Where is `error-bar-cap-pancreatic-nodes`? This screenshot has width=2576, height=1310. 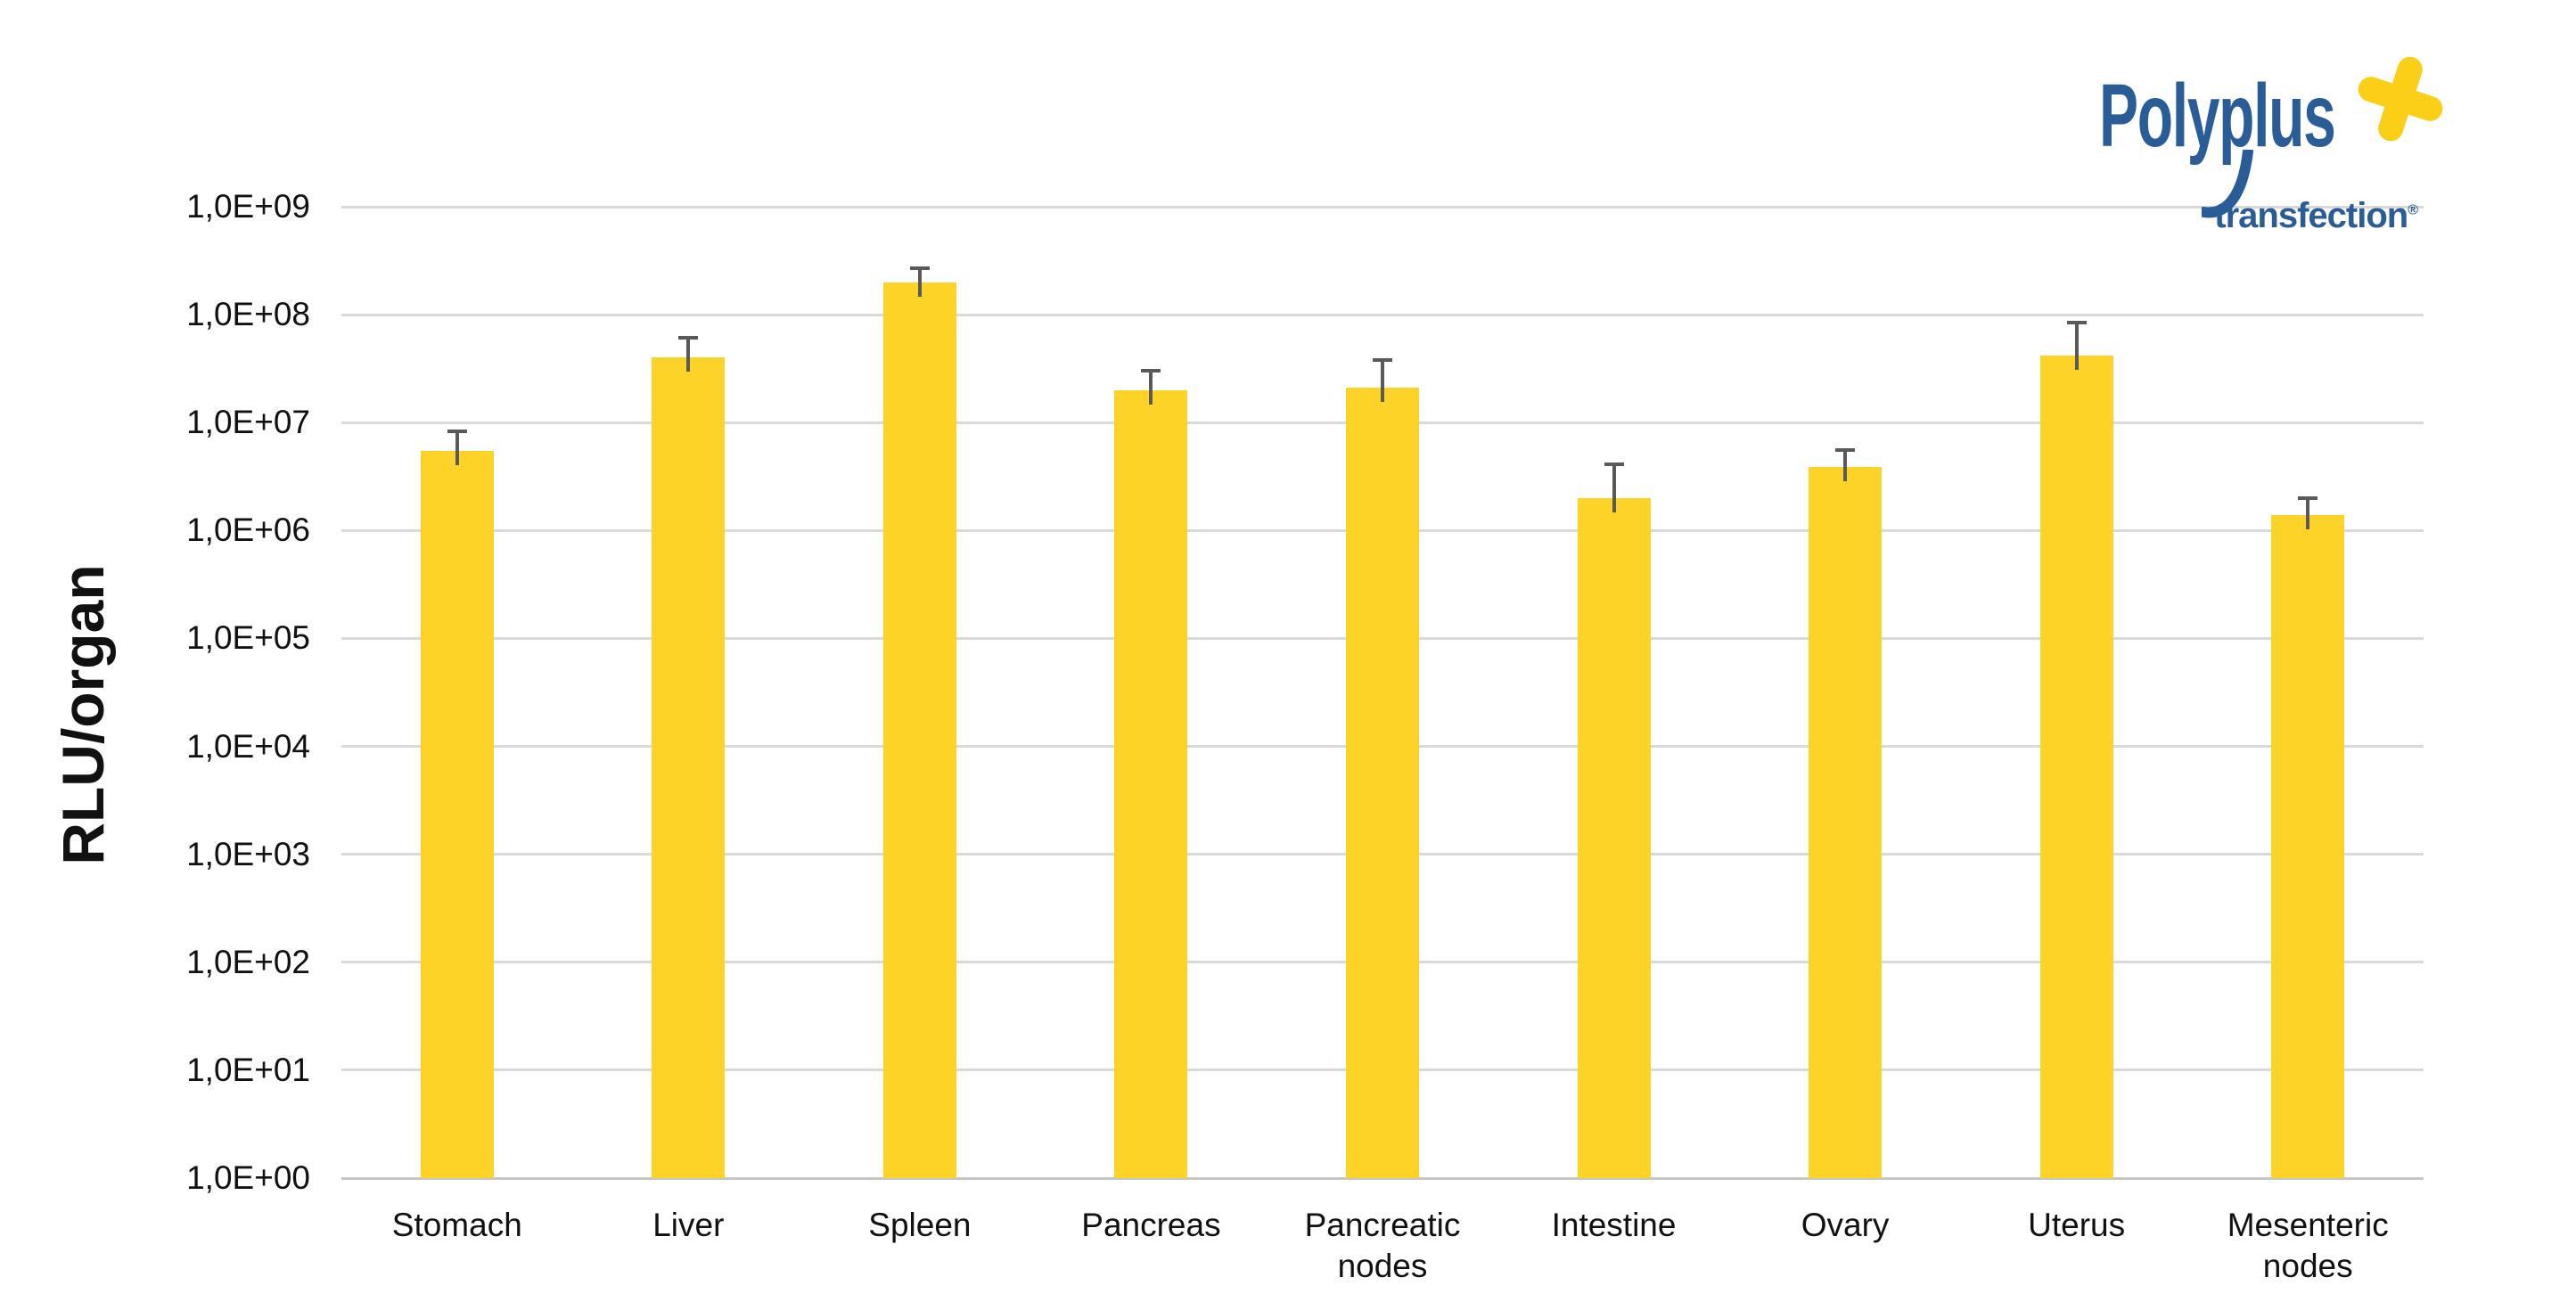 error-bar-cap-pancreatic-nodes is located at coordinates (1382, 360).